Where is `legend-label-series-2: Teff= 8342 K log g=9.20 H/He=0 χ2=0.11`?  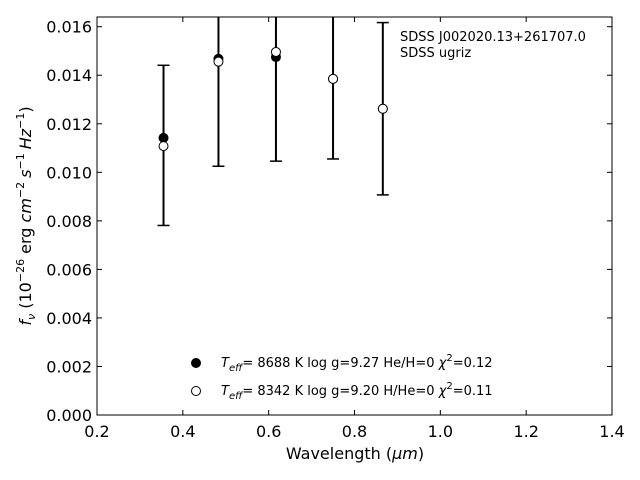 legend-label-series-2: Teff= 8342 K log g=9.20 H/He=0 χ2=0.11 is located at coordinates (357, 391).